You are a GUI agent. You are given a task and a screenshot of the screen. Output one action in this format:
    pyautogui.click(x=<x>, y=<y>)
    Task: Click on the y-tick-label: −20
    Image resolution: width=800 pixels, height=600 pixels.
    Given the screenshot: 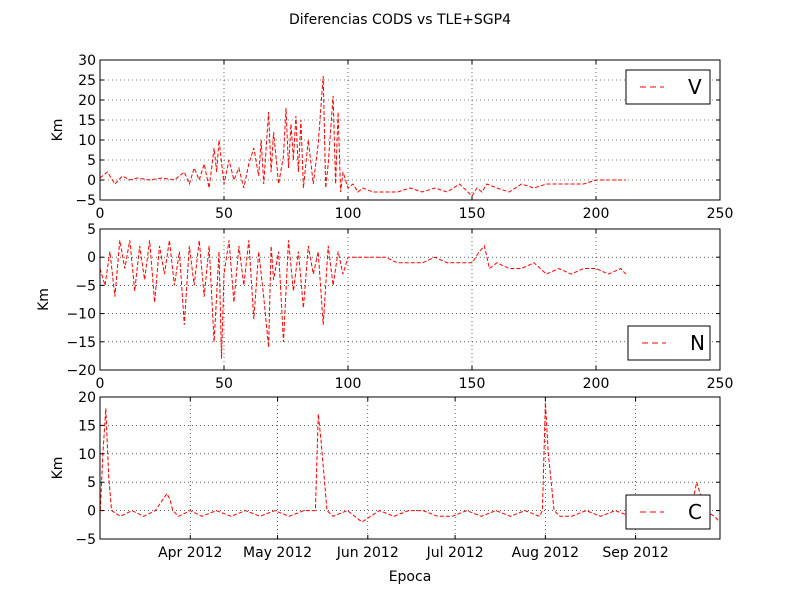 What is the action you would take?
    pyautogui.click(x=81, y=371)
    